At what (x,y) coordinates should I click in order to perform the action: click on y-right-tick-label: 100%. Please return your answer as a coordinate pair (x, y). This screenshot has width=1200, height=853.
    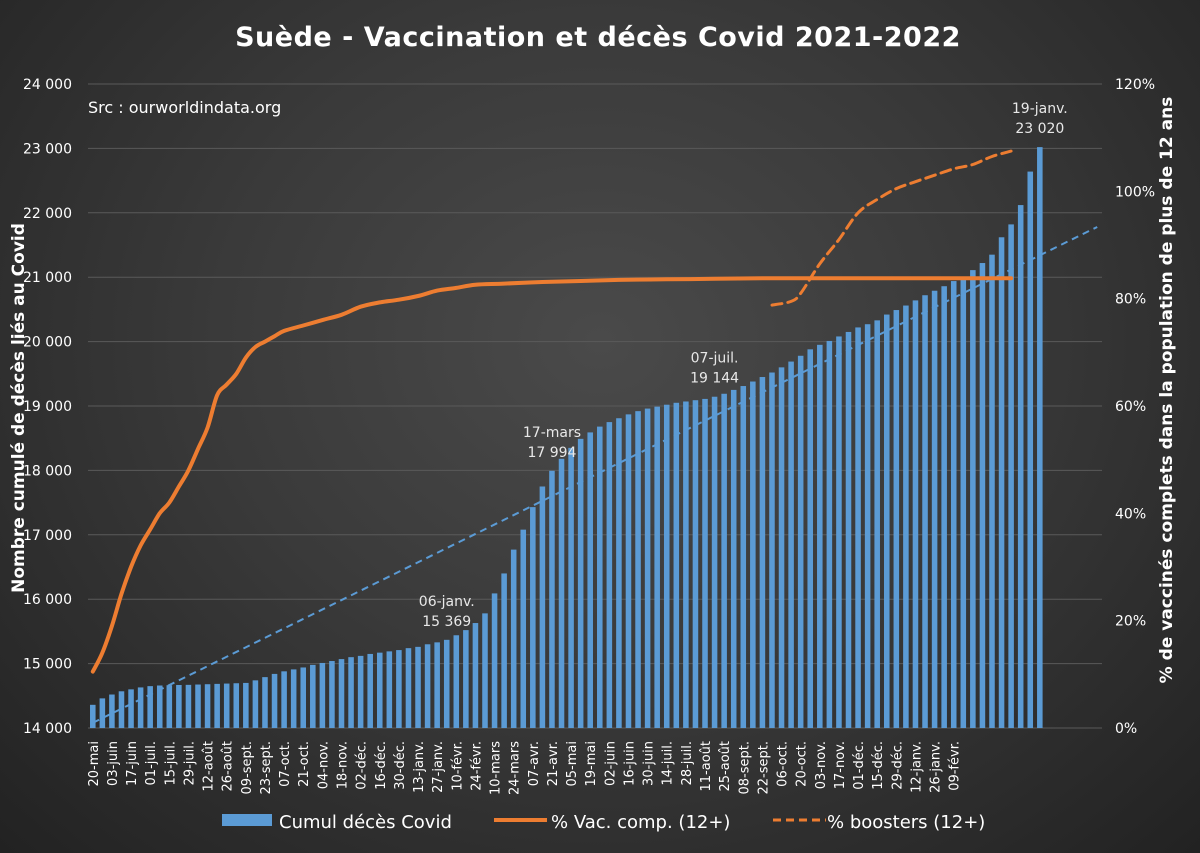
    Looking at the image, I should click on (1135, 192).